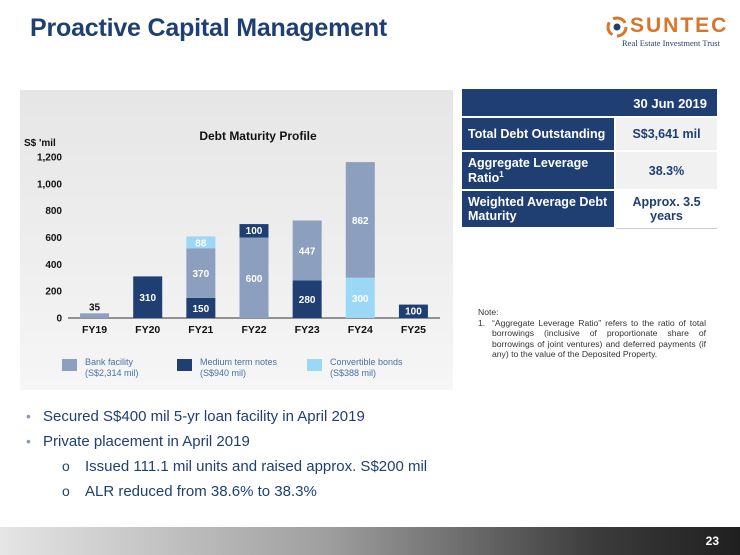 This screenshot has height=555, width=740. What do you see at coordinates (184, 365) in the screenshot?
I see `legend-swatch-medium-term-notes` at bounding box center [184, 365].